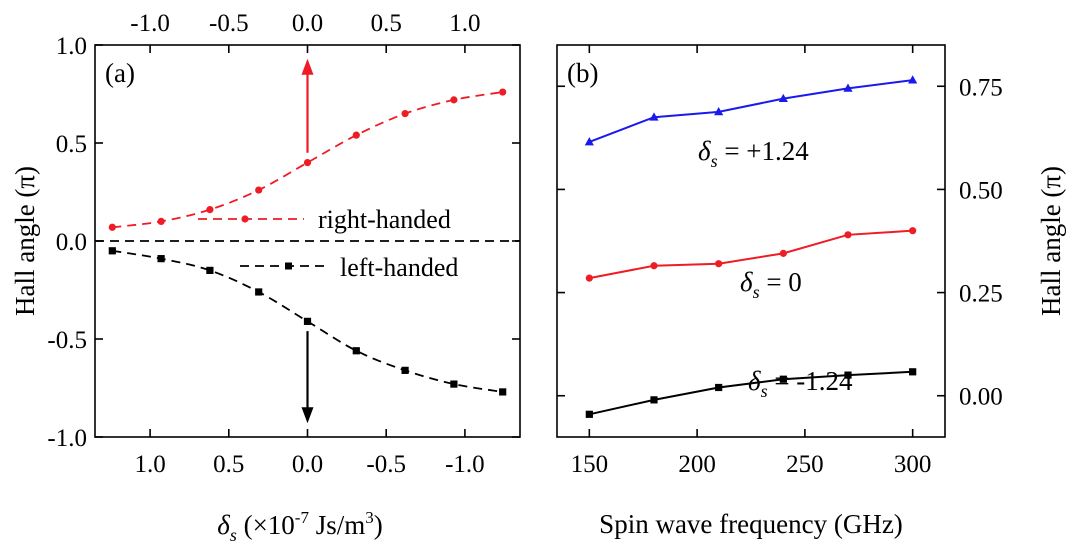  Describe the element at coordinates (229, 23) in the screenshot. I see `top-tick-label: -0.5` at that location.